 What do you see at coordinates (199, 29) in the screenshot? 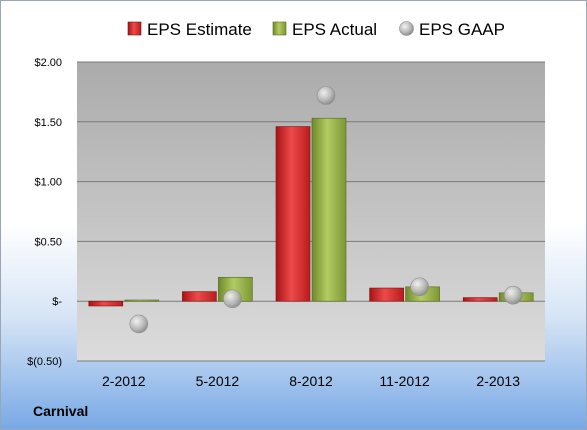
I see `legend-label: EPS Estimate` at bounding box center [199, 29].